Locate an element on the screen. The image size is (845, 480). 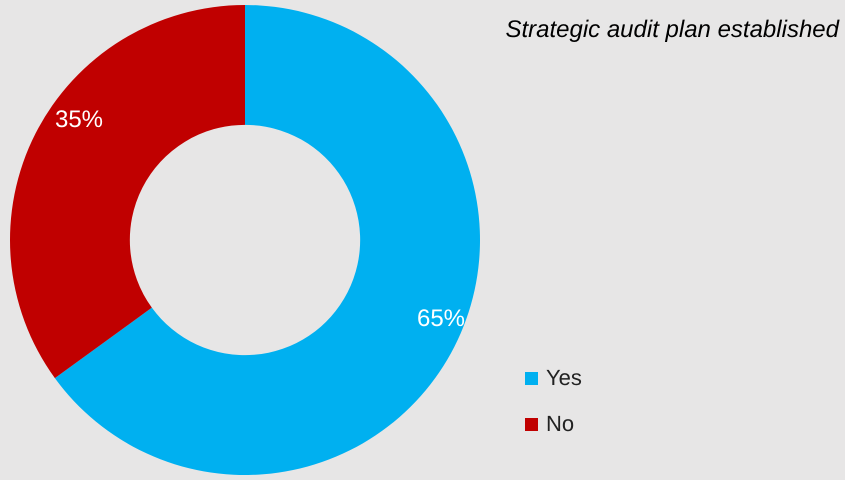
legend-label: No is located at coordinates (560, 424).